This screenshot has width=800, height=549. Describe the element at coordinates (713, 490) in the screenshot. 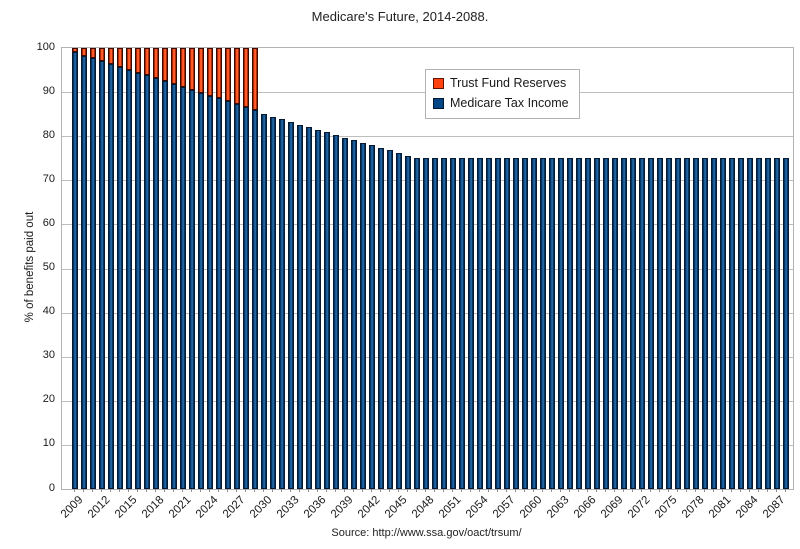

I see `x-tick-mark-2080` at that location.